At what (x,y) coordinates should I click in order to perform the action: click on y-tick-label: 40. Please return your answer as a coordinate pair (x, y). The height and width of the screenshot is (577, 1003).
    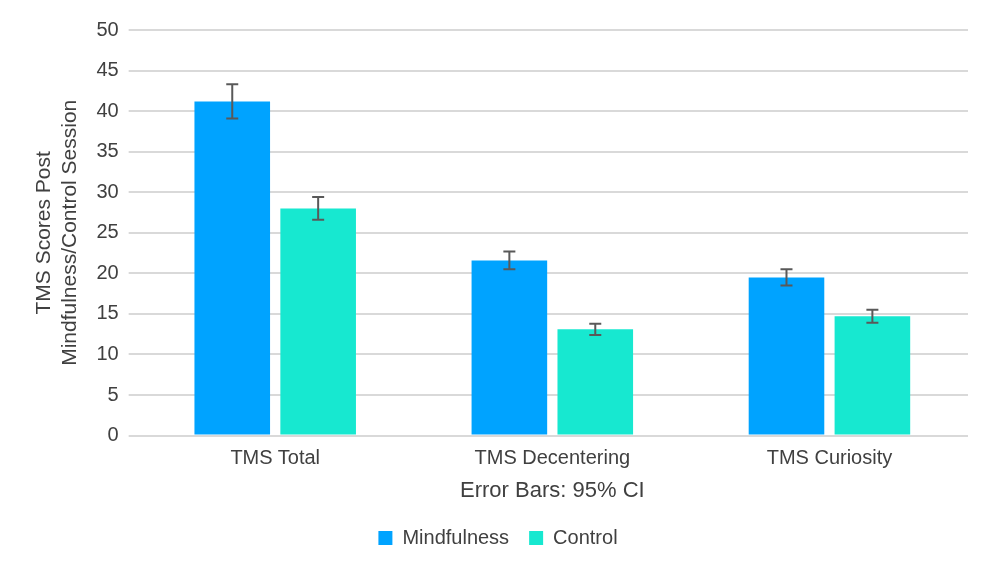
    Looking at the image, I should click on (107, 109).